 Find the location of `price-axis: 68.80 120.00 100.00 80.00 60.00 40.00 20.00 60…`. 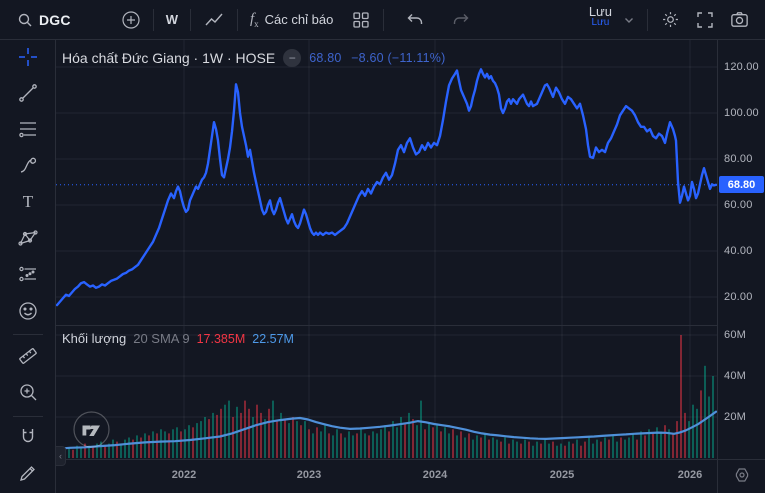

price-axis: 68.80 120.00 100.00 80.00 60.00 40.00 20.00 60… is located at coordinates (741, 266).